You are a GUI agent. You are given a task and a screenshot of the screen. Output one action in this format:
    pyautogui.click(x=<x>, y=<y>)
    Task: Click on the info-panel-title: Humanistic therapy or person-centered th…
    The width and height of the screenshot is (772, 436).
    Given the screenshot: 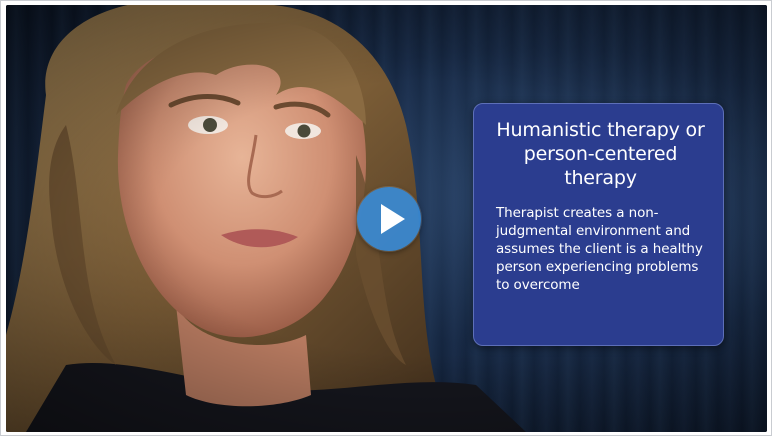 What is the action you would take?
    pyautogui.click(x=600, y=154)
    